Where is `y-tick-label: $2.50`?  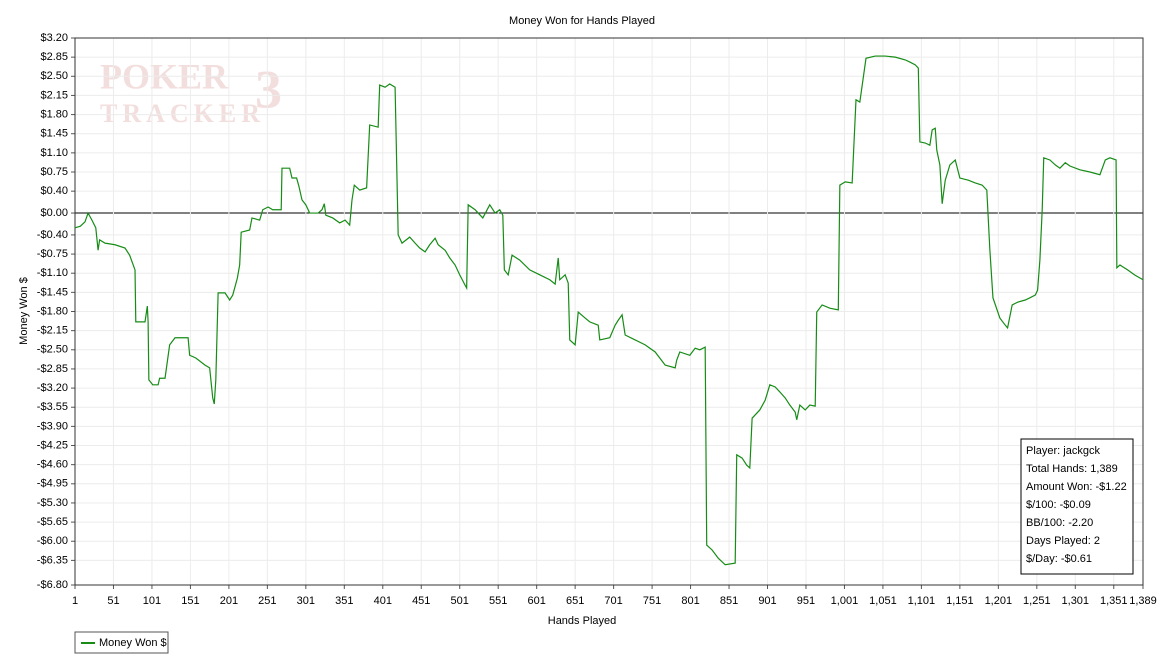 y-tick-label: $2.50 is located at coordinates (54, 76).